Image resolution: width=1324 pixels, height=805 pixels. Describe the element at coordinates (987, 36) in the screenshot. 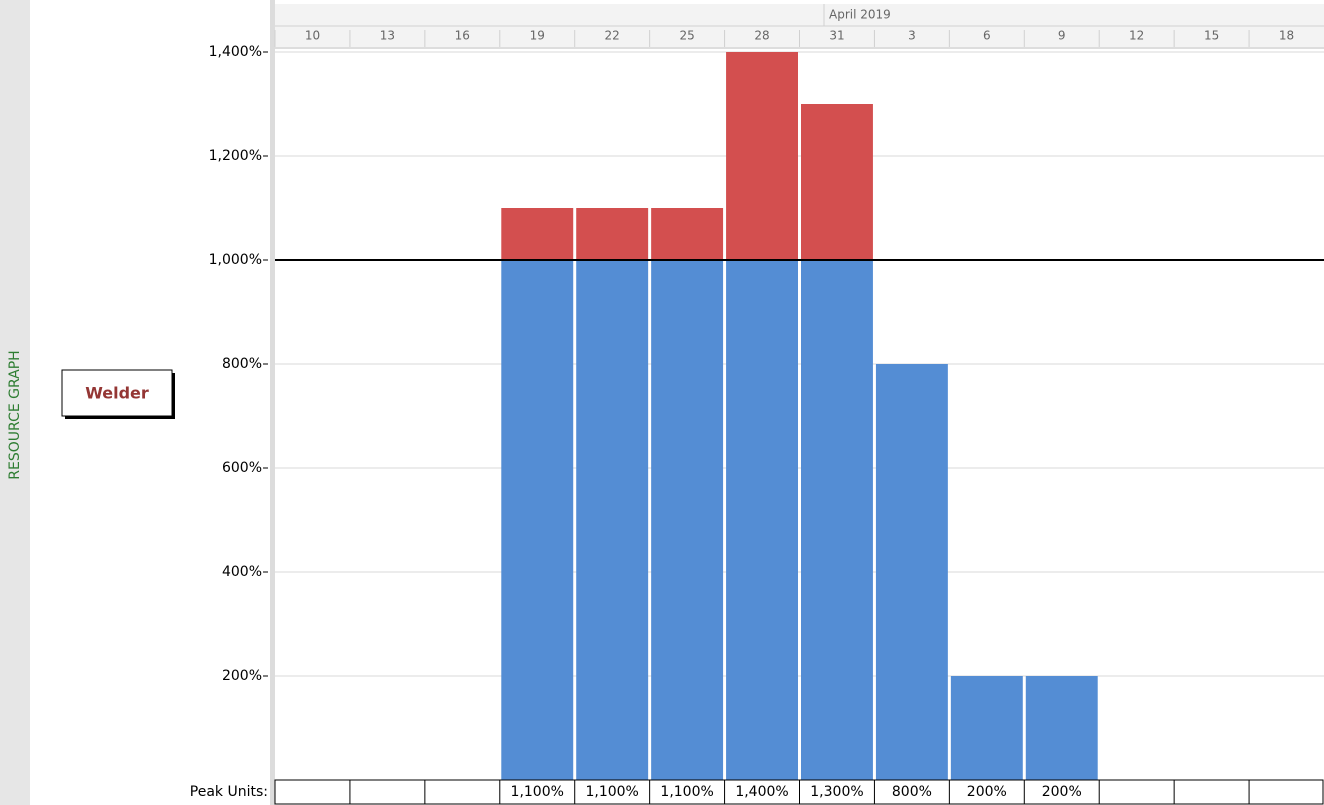

I see `date-label: 6` at that location.